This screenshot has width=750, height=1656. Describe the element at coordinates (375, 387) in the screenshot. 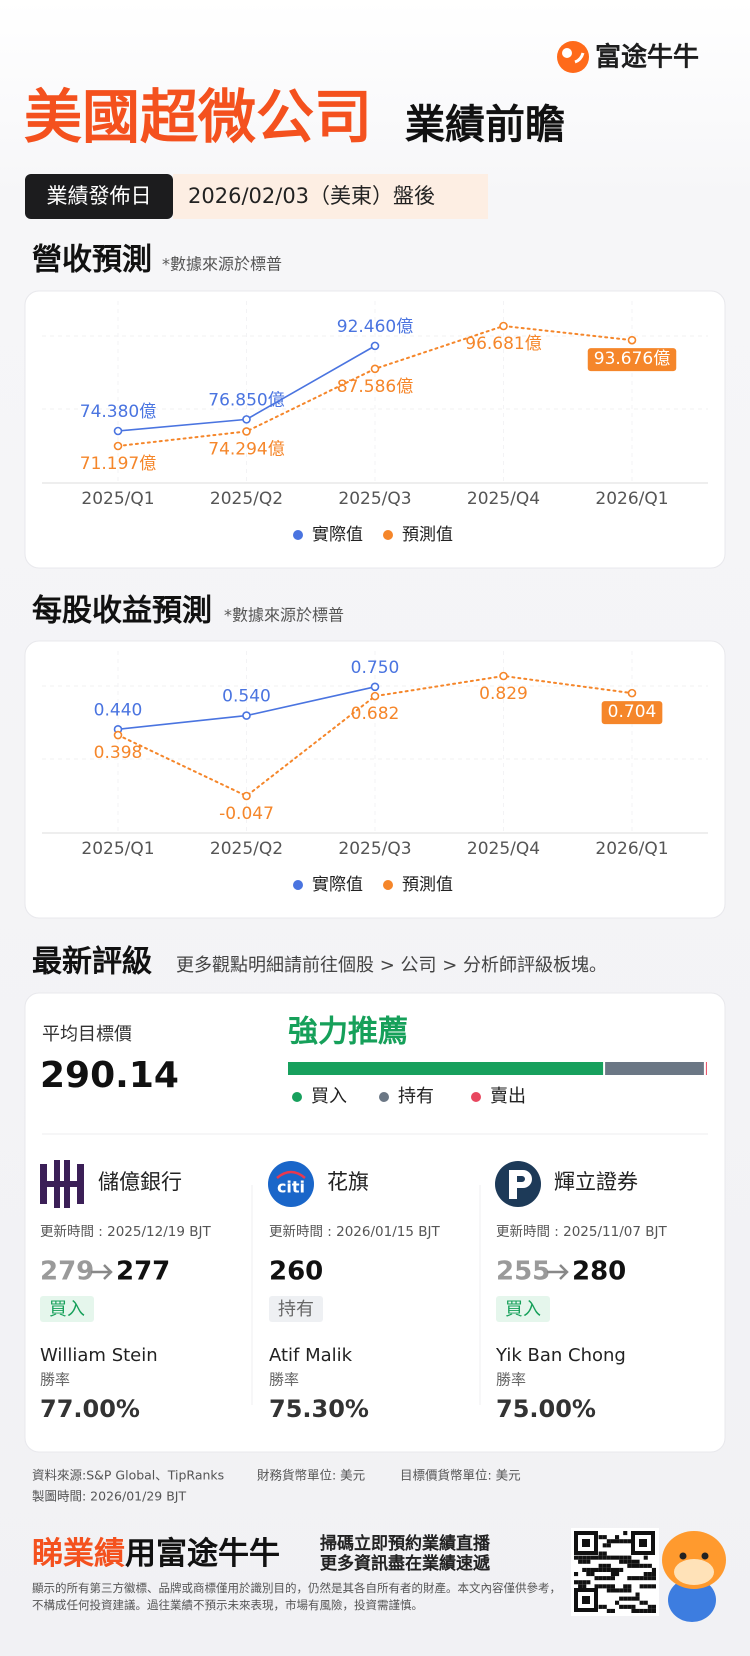

I see `data-label: 87.586億` at that location.